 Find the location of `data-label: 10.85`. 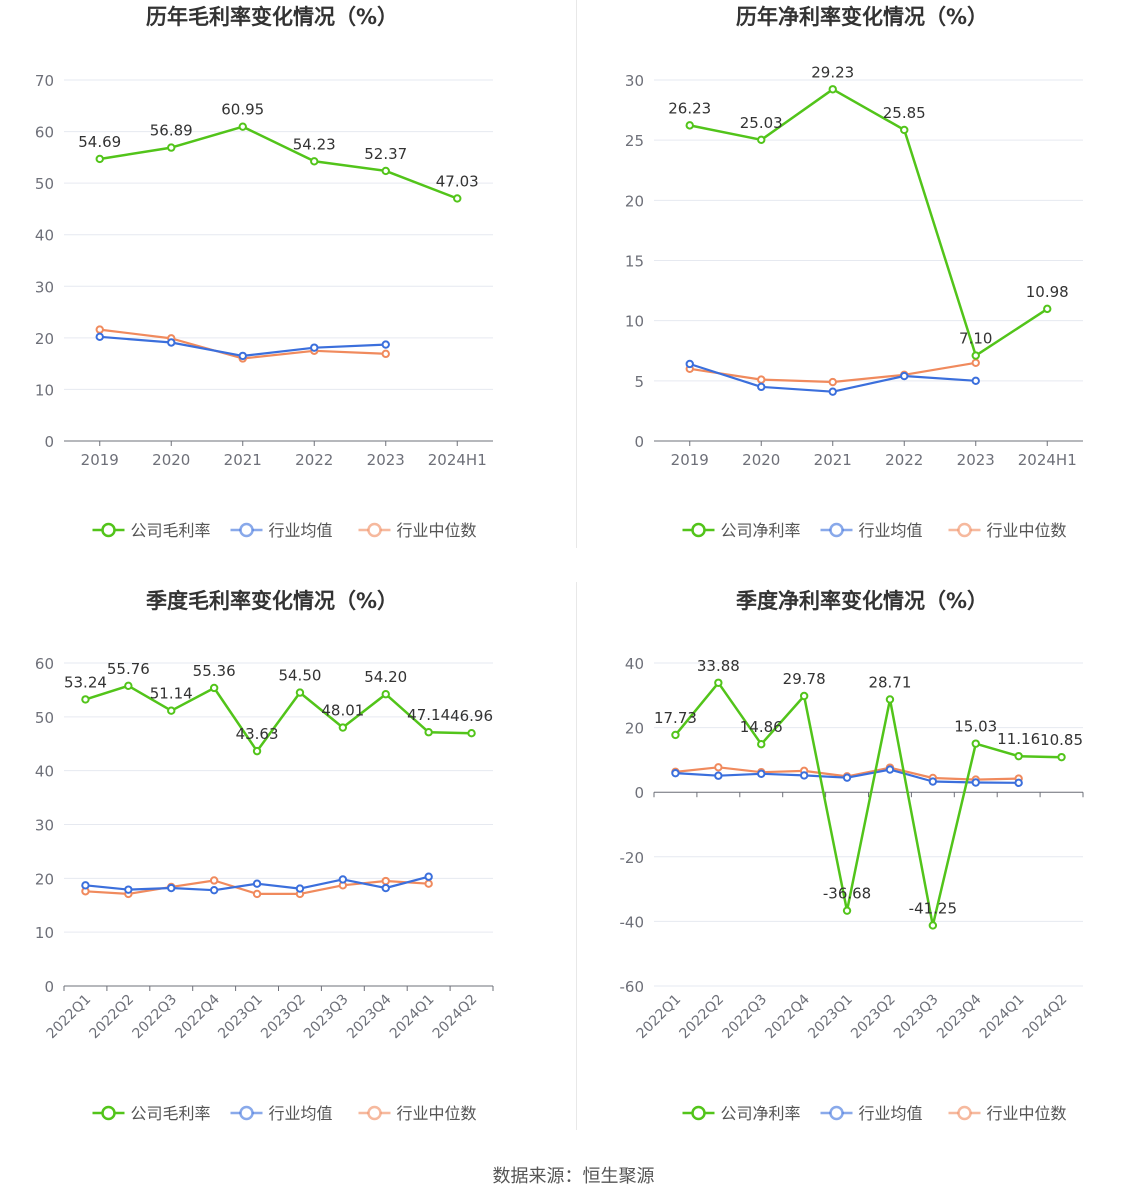

data-label: 10.85 is located at coordinates (1061, 740).